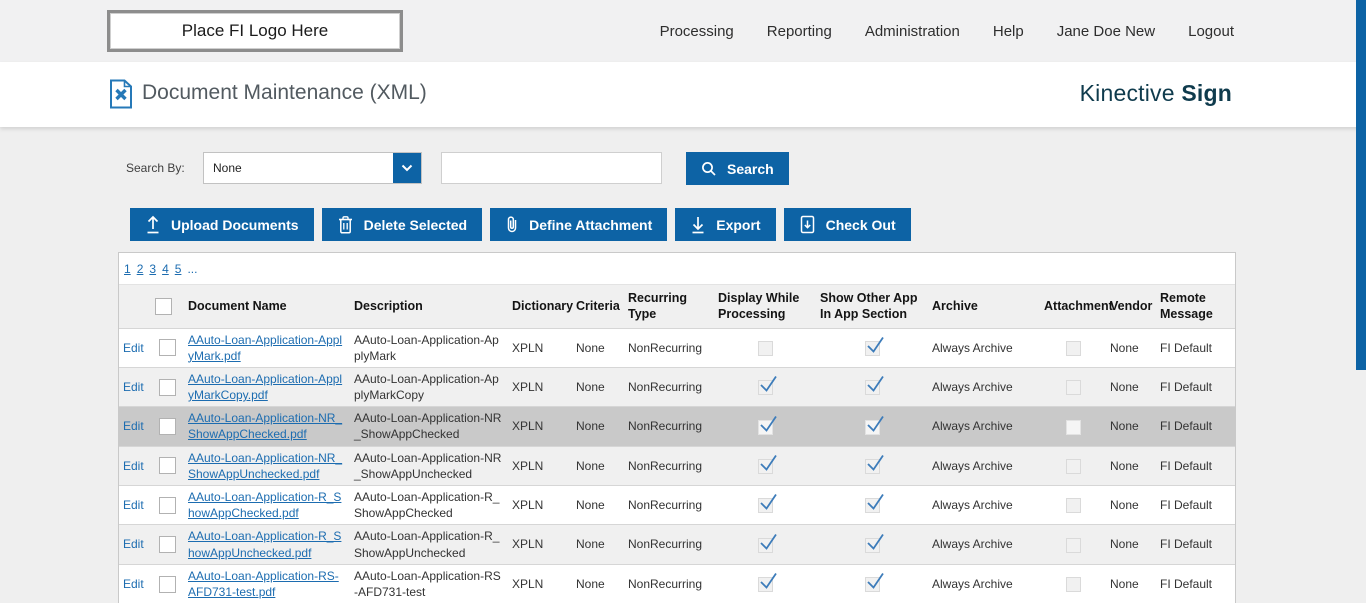 Image resolution: width=1366 pixels, height=603 pixels. I want to click on nav-item-logout: Logout, so click(1211, 31).